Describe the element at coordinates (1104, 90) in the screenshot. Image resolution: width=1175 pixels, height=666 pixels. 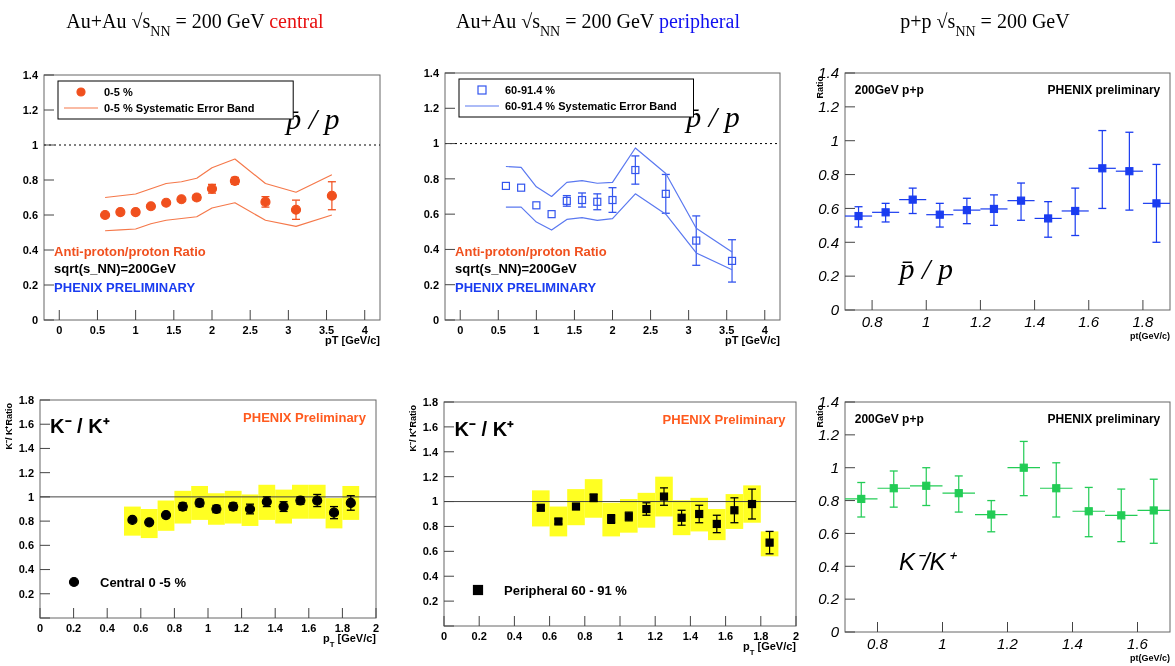
I see `annotation: PHENIX preliminary` at that location.